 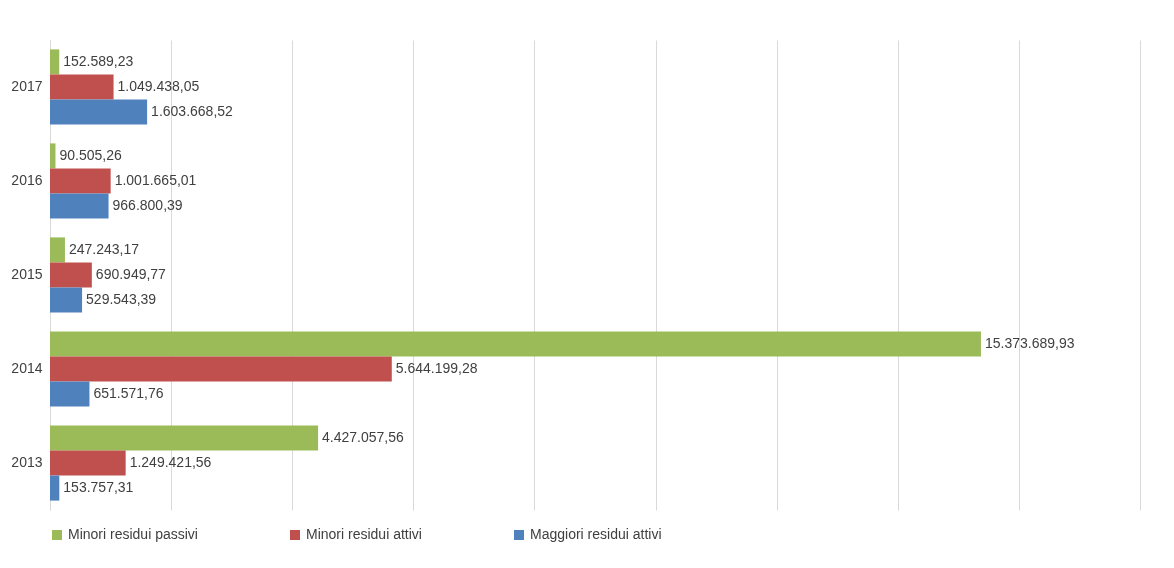 What do you see at coordinates (158, 86) in the screenshot?
I see `data-label: 1.049.438,05` at bounding box center [158, 86].